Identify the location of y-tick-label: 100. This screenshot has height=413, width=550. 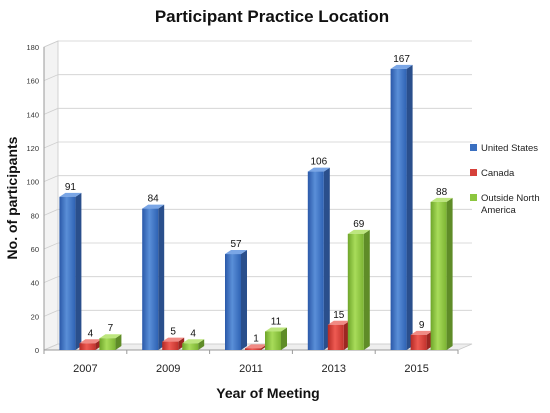
(32, 182).